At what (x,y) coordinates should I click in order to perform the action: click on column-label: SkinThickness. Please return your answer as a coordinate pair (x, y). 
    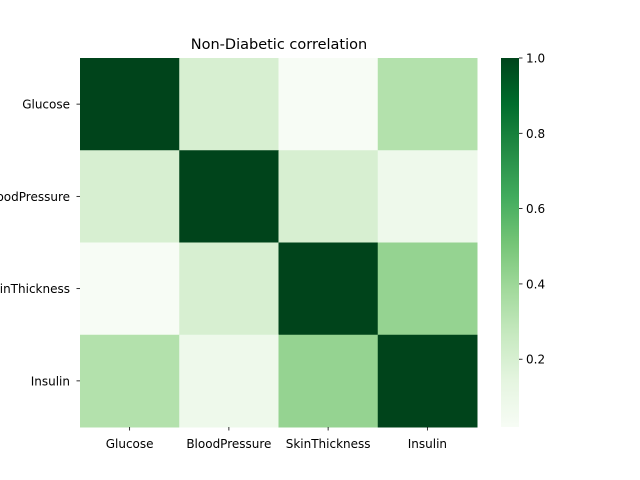
    Looking at the image, I should click on (328, 444).